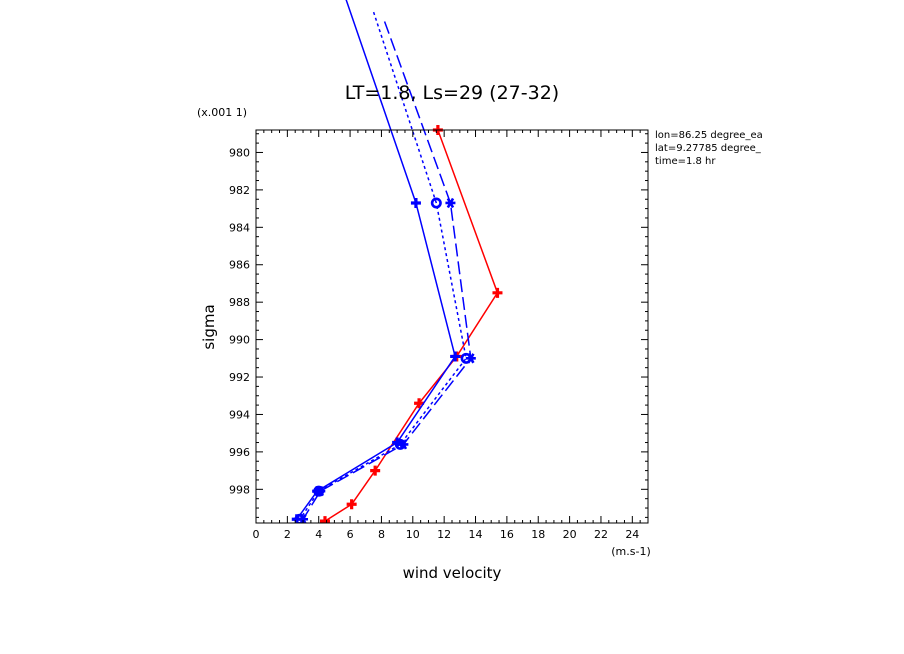 The image size is (904, 654). Describe the element at coordinates (318, 534) in the screenshot. I see `x-tick-label: 4` at that location.